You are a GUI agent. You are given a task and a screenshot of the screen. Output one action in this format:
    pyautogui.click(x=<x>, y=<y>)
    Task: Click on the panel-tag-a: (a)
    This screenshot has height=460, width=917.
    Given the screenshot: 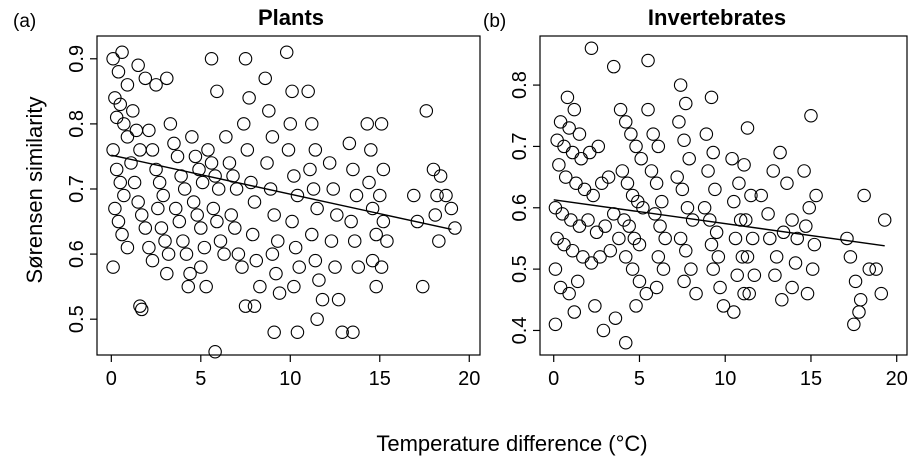 What is the action you would take?
    pyautogui.click(x=24, y=21)
    